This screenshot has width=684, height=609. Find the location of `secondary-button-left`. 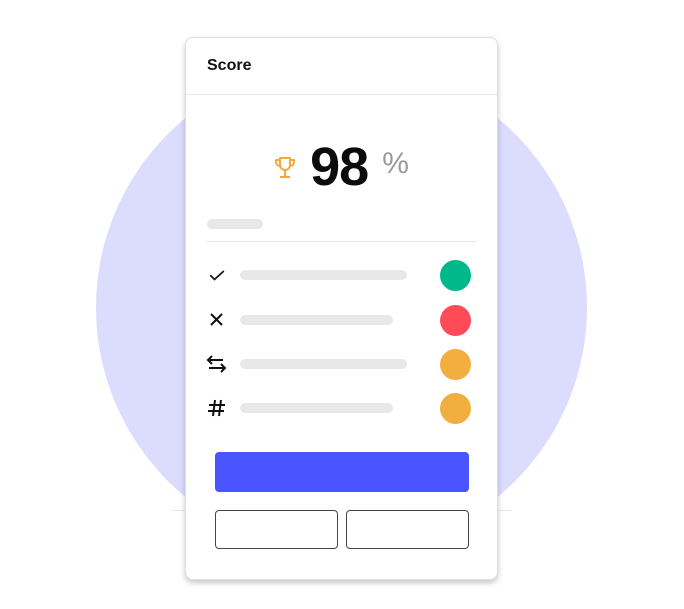

secondary-button-left is located at coordinates (276, 529).